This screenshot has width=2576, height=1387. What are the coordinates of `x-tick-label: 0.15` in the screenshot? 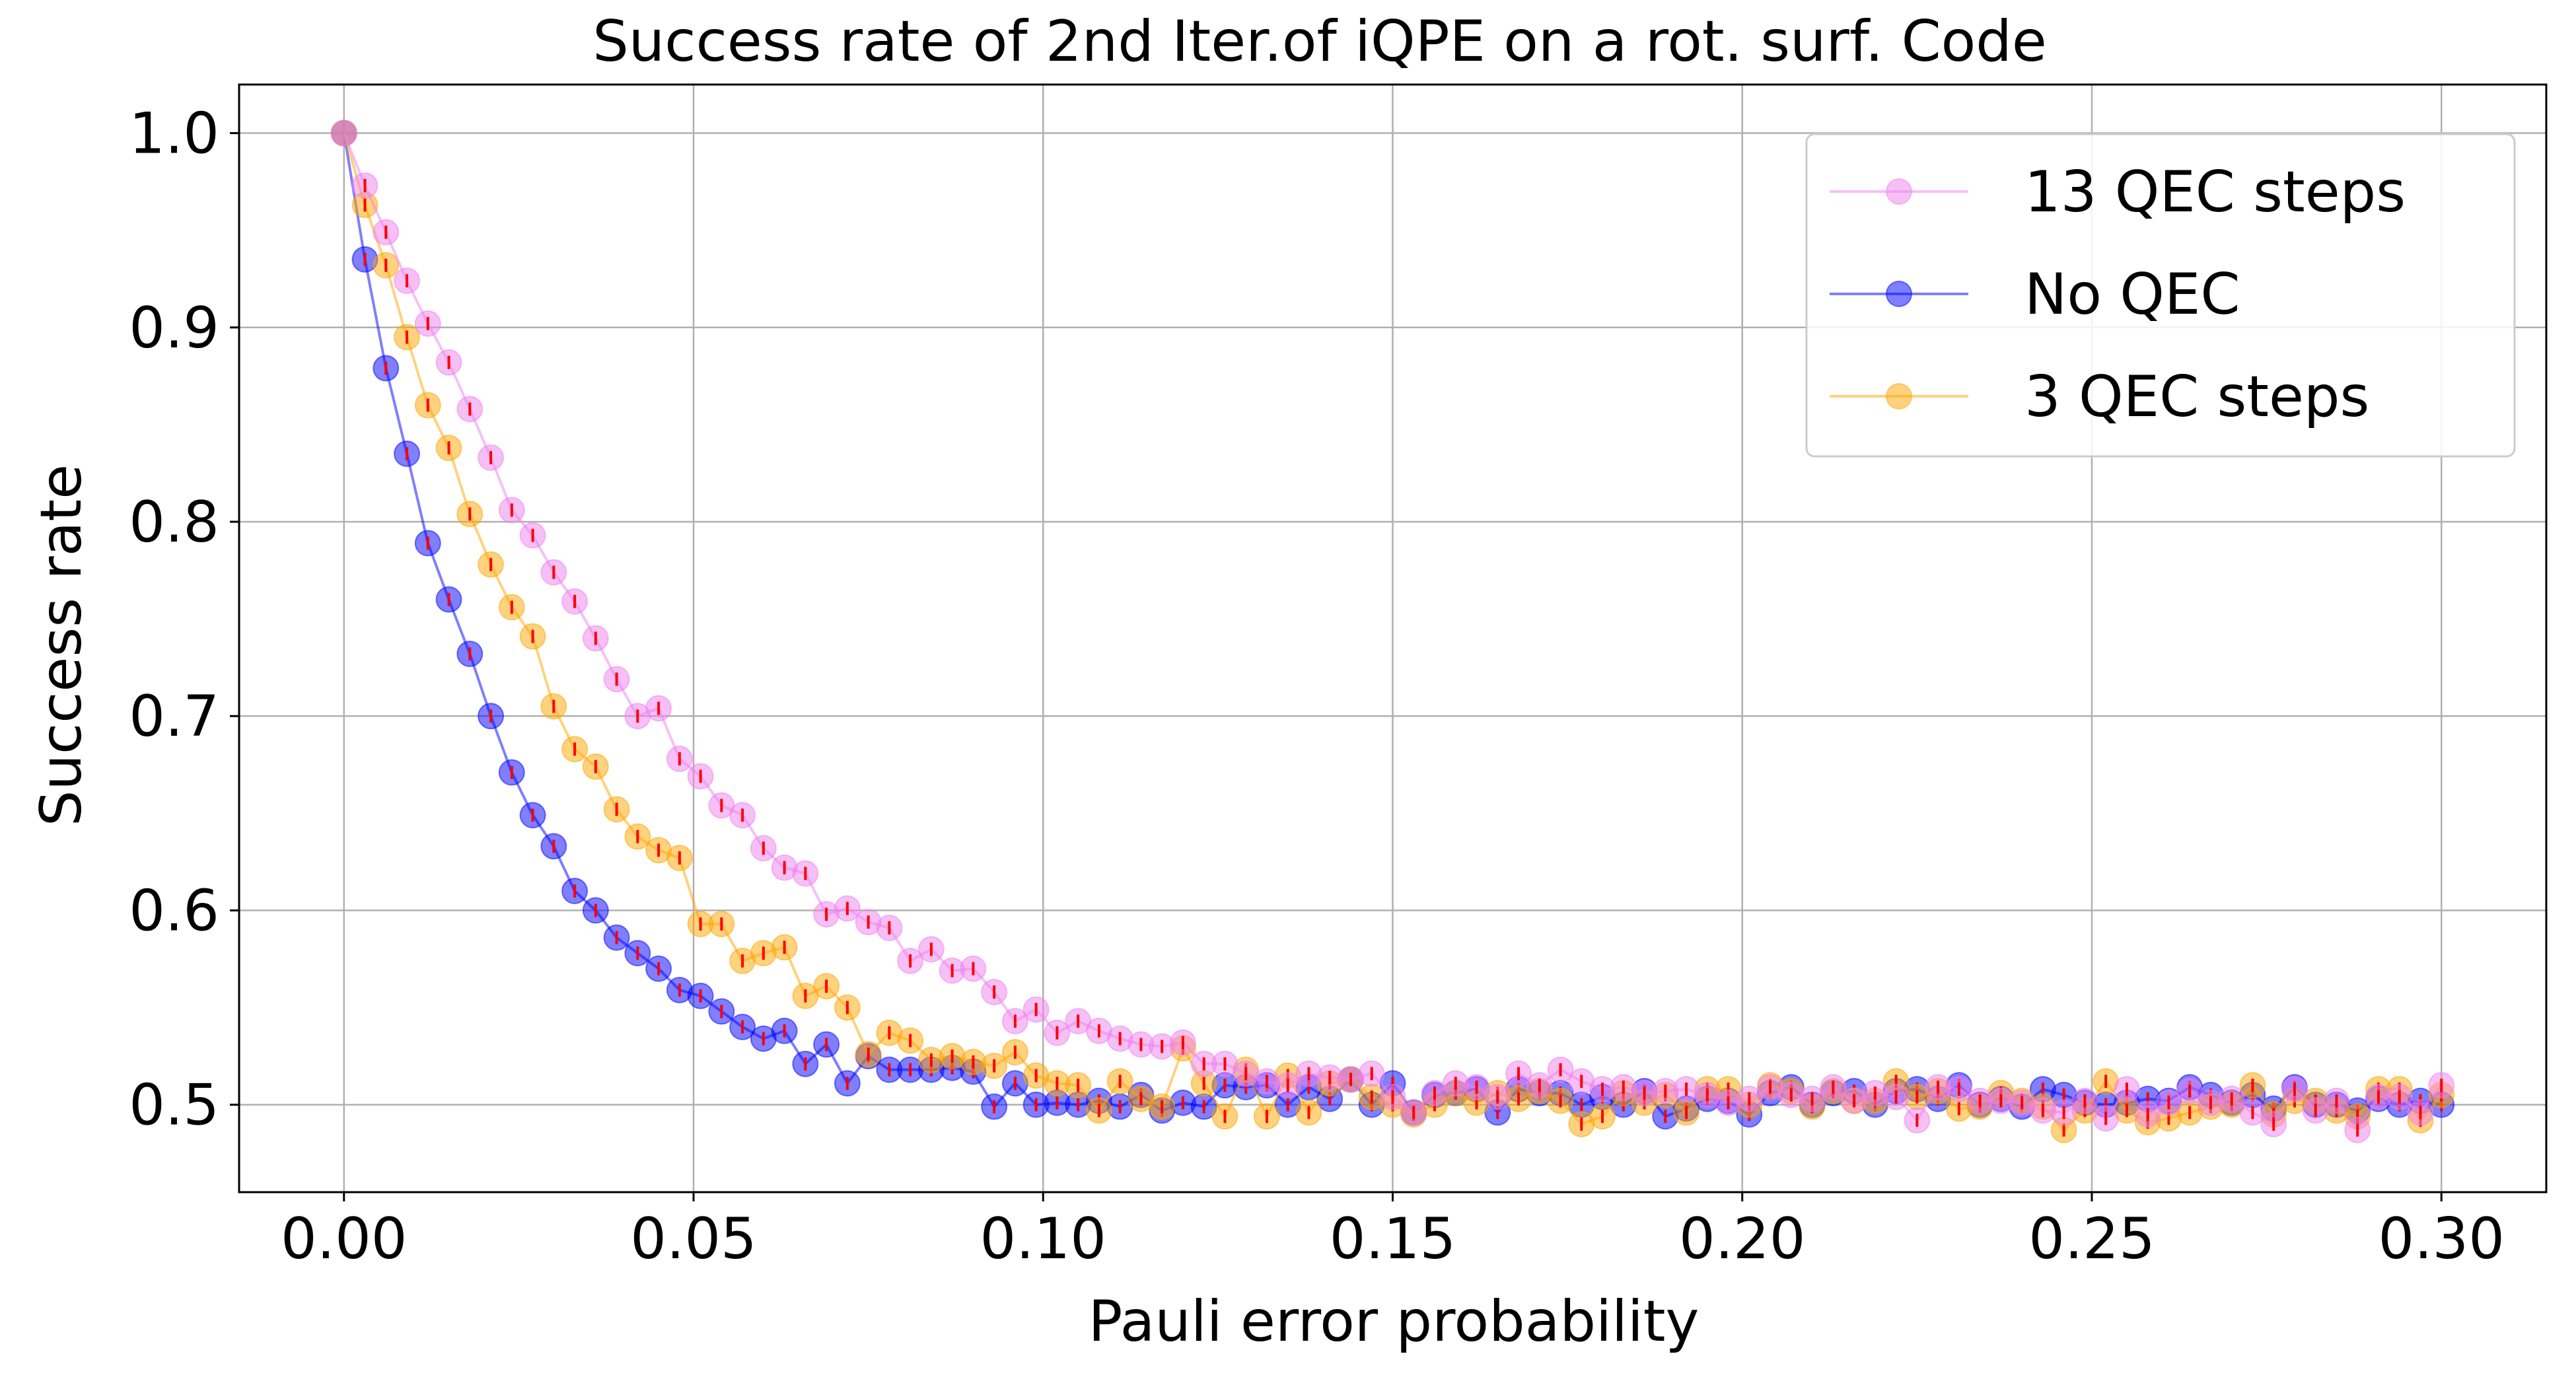 It's located at (1393, 1239).